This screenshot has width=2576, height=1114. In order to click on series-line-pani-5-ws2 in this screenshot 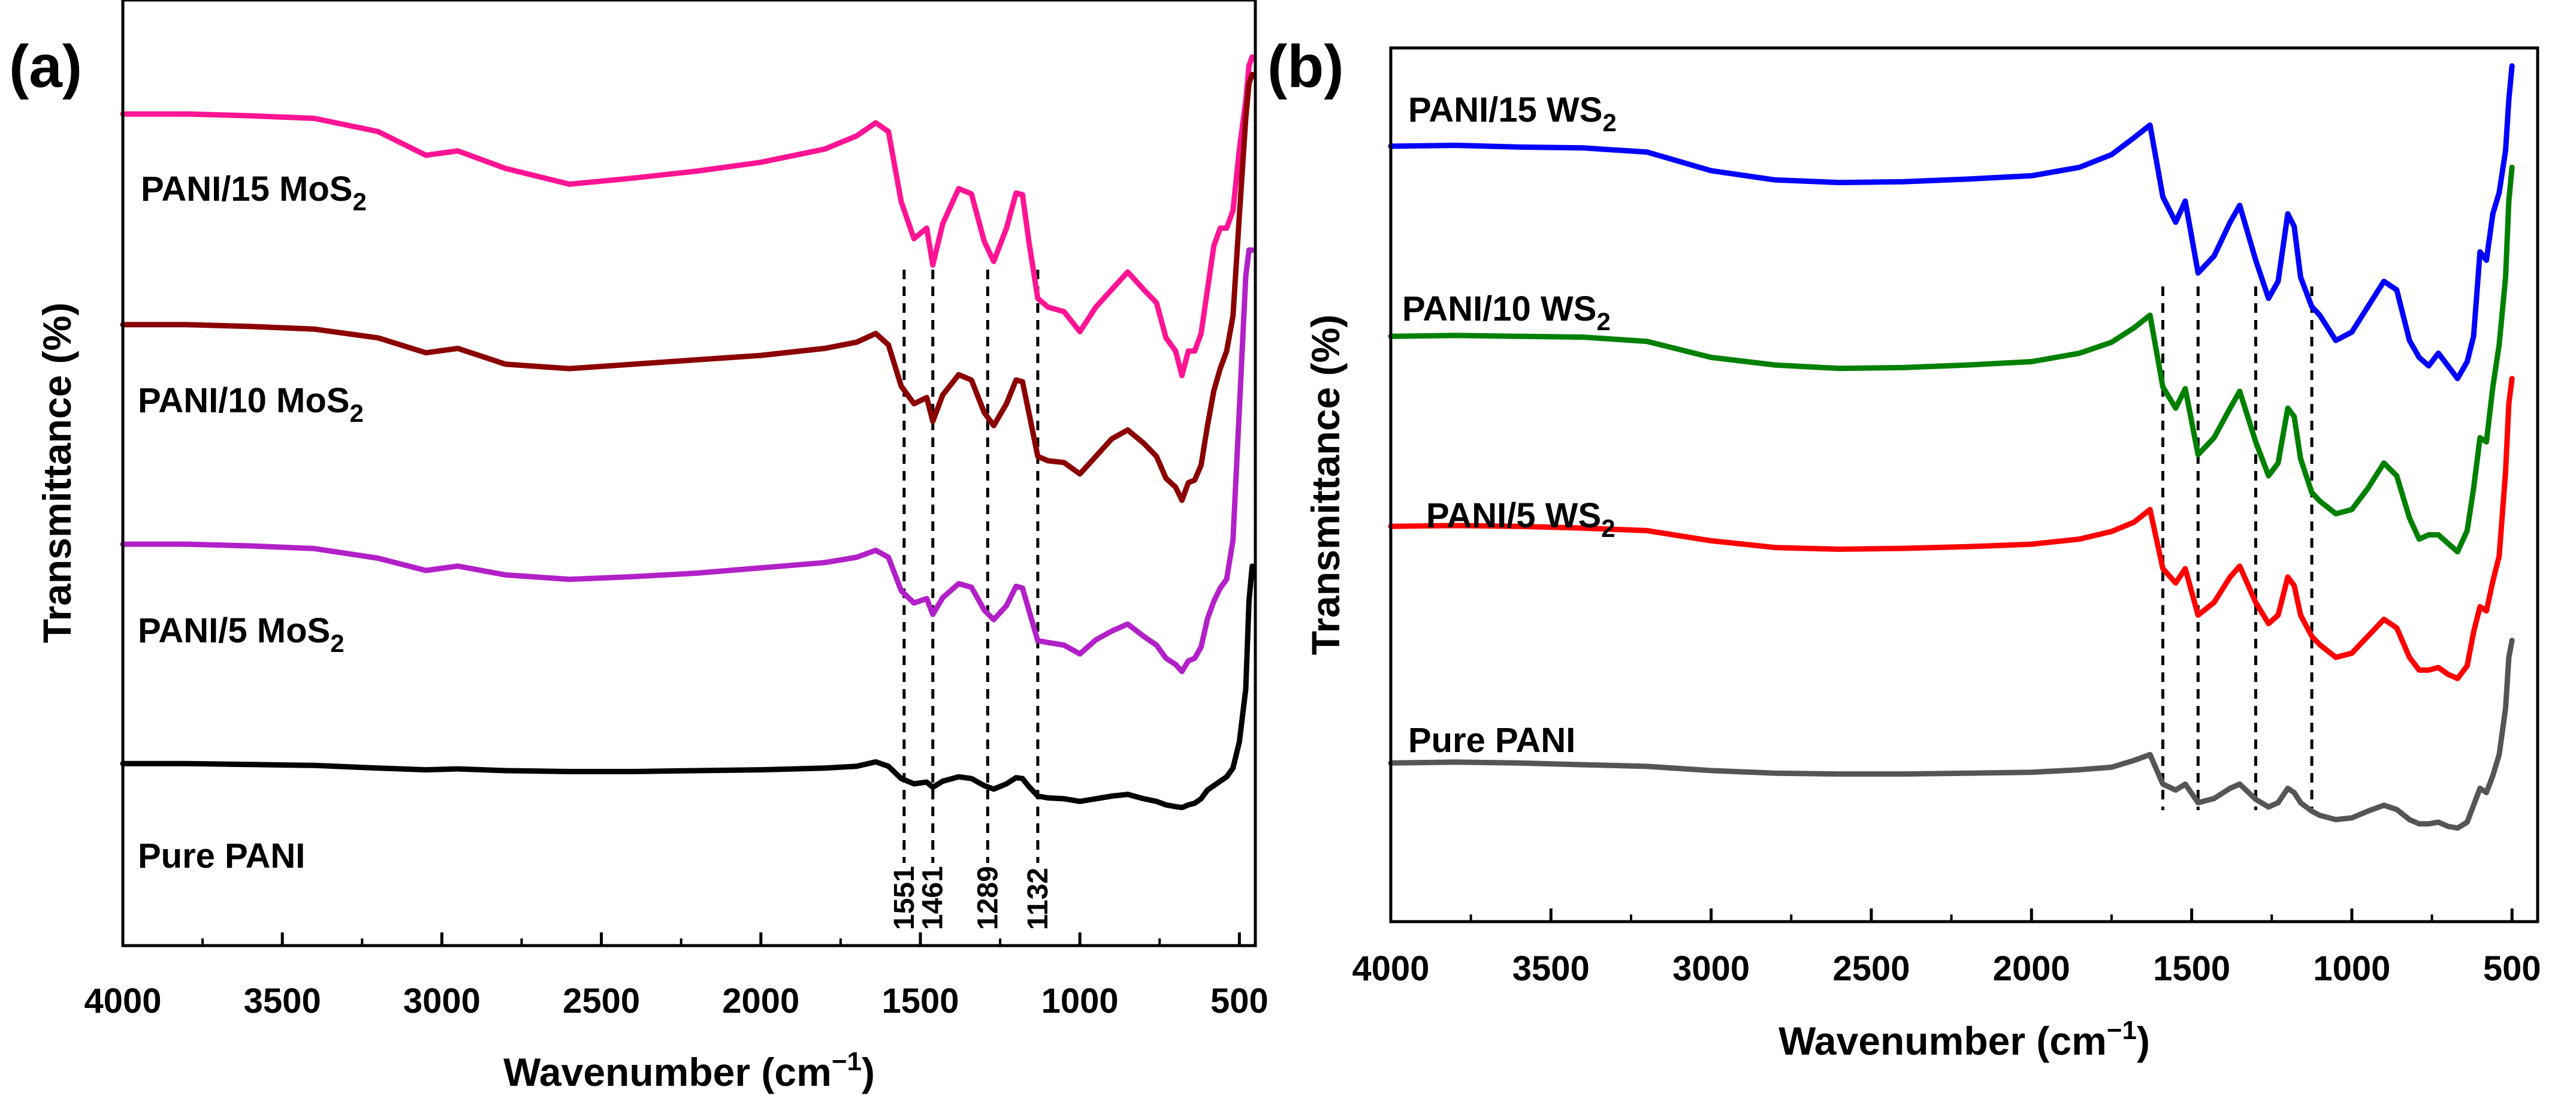, I will do `click(1952, 528)`.